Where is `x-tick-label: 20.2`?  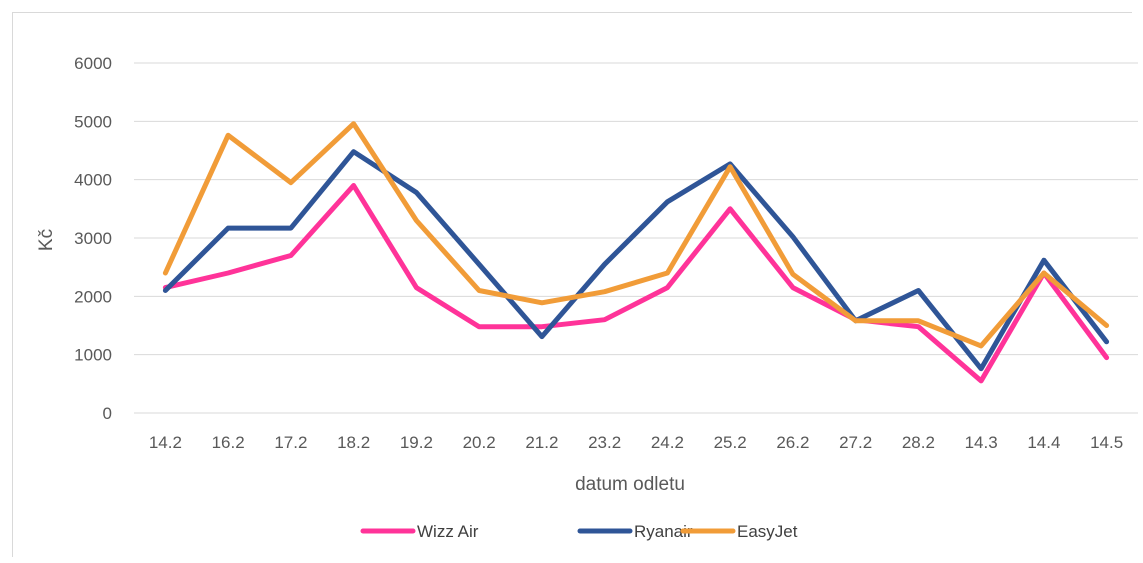
x-tick-label: 20.2 is located at coordinates (479, 442).